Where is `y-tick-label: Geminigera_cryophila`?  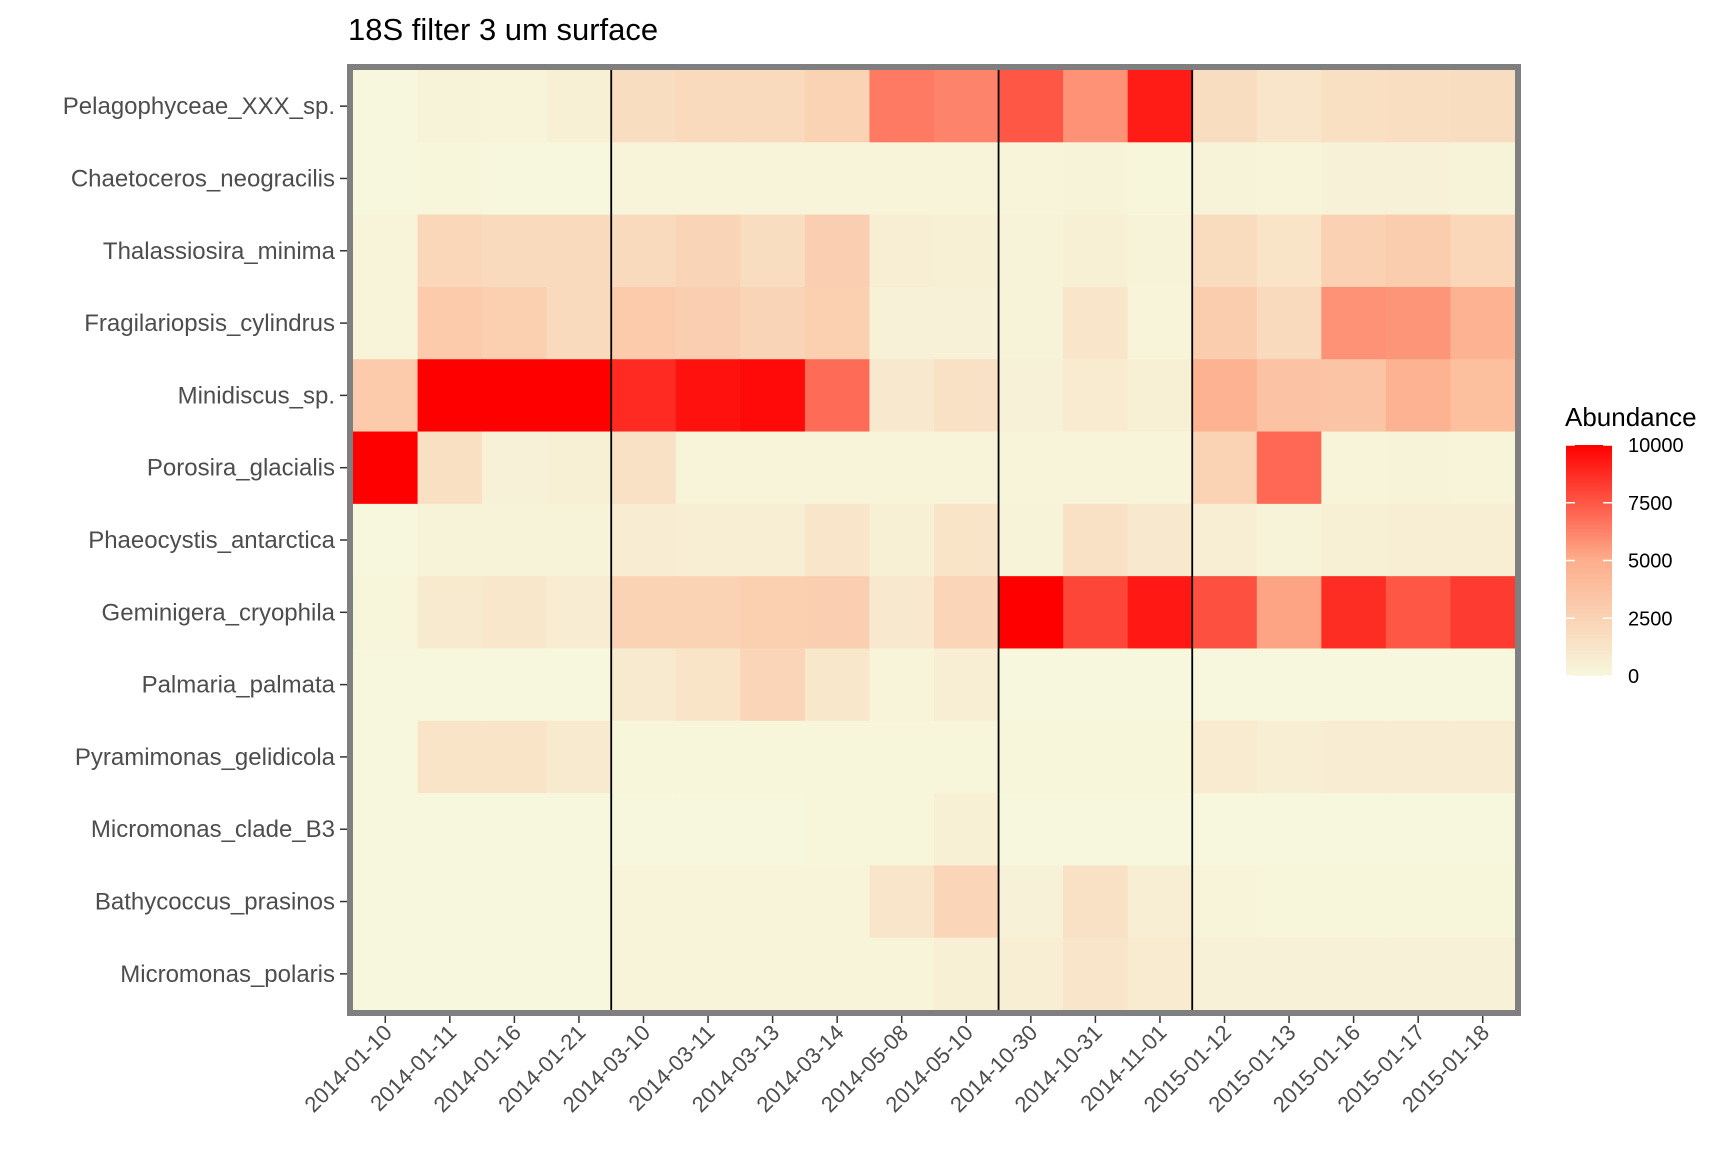 y-tick-label: Geminigera_cryophila is located at coordinates (219, 612).